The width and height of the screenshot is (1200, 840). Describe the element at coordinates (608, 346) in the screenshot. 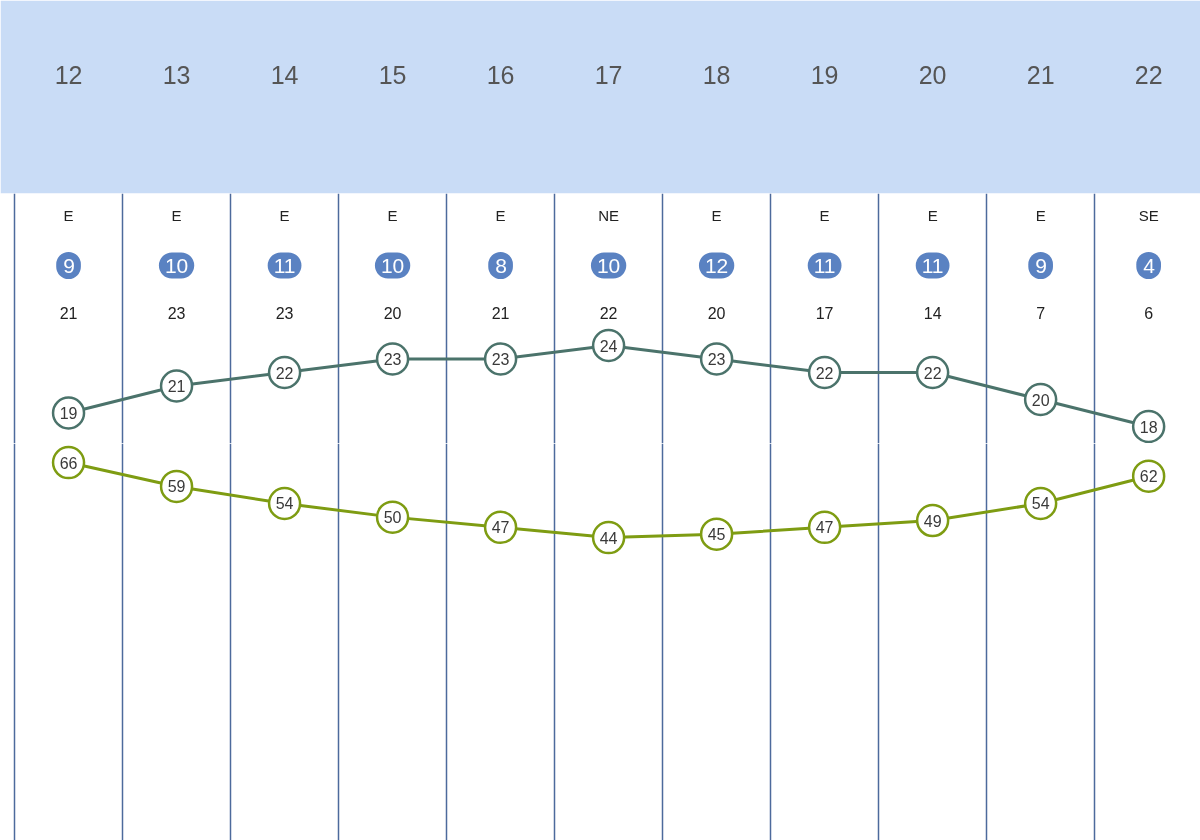

I see `data-label: 24` at that location.